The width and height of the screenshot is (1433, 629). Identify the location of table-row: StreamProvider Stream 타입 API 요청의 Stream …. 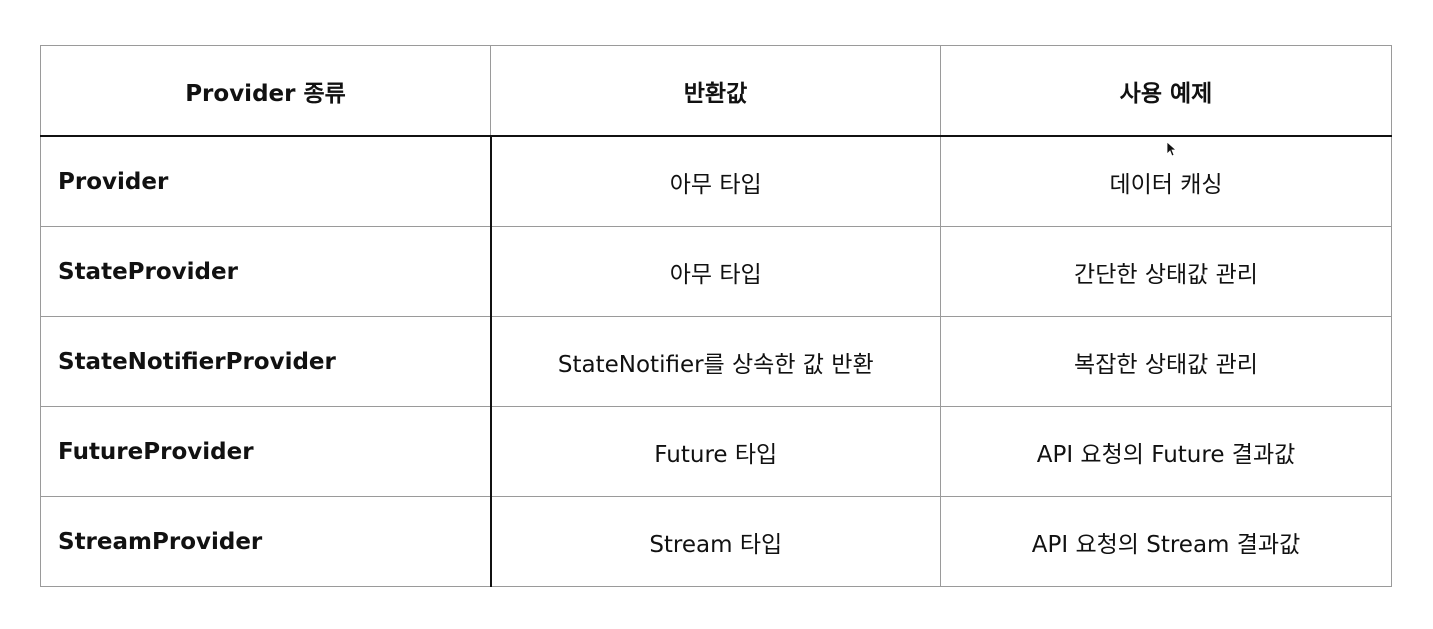
(716, 541).